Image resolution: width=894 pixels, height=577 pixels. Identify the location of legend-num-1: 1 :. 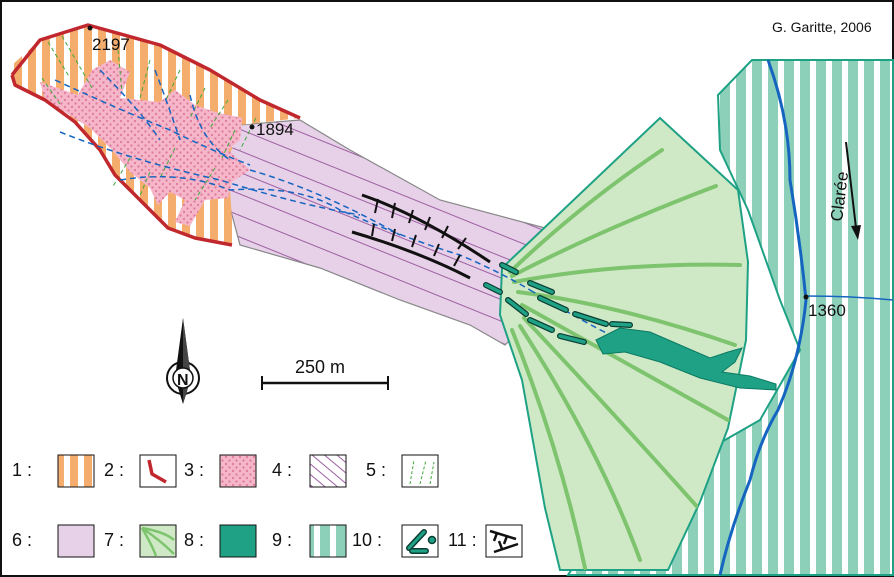
(22, 470).